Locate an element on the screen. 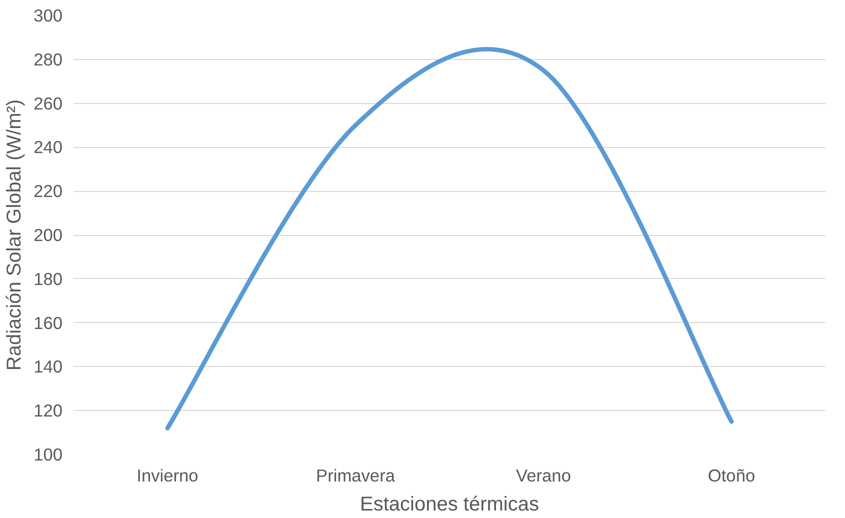 The image size is (845, 518). y-tick-label: 200 is located at coordinates (48, 235).